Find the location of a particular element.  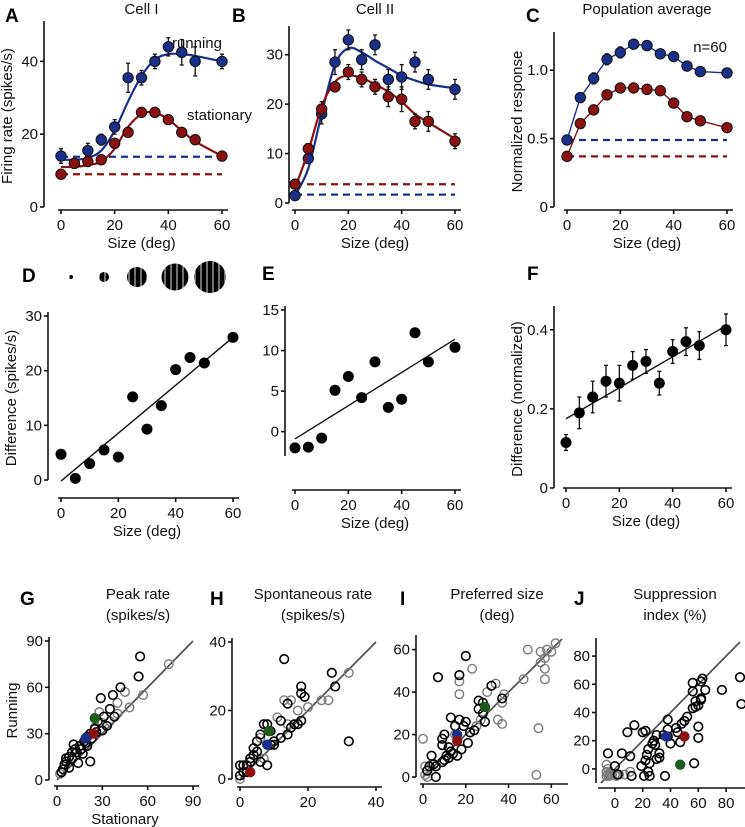

regression-line is located at coordinates (375, 389).